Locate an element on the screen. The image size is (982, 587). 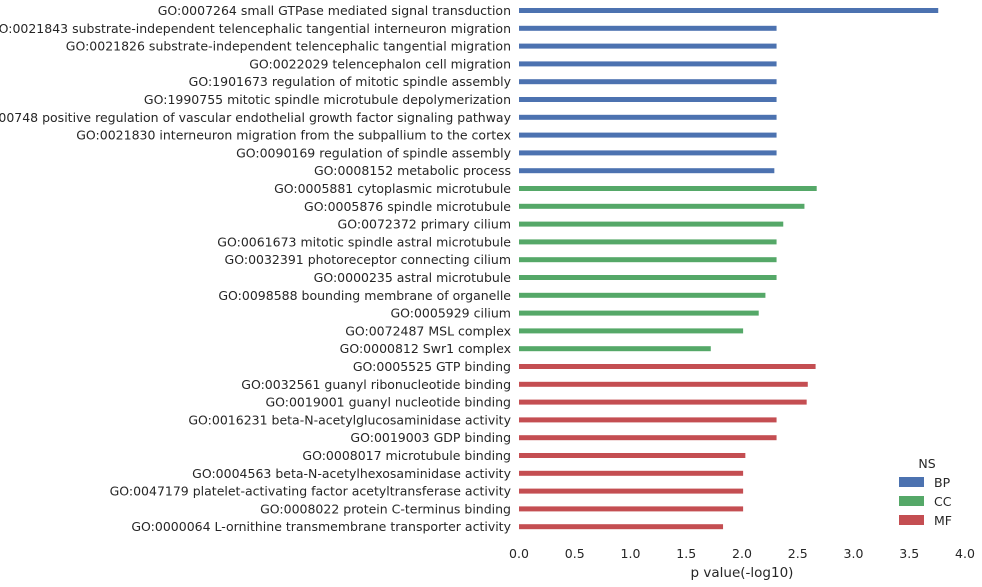
x-tick-label: 0.0 is located at coordinates (519, 553).